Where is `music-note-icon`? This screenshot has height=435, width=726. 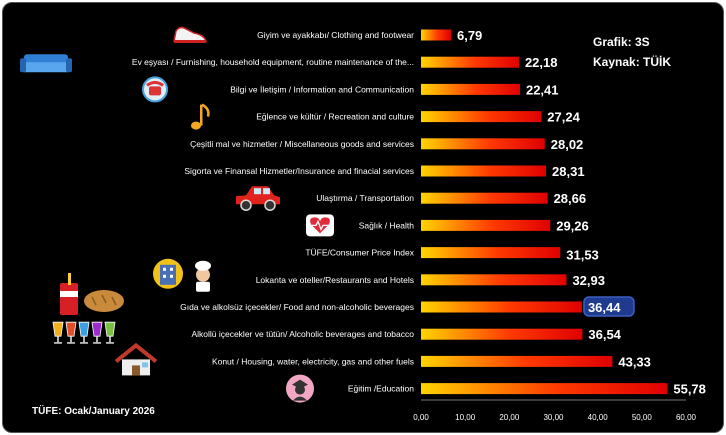 music-note-icon is located at coordinates (200, 116).